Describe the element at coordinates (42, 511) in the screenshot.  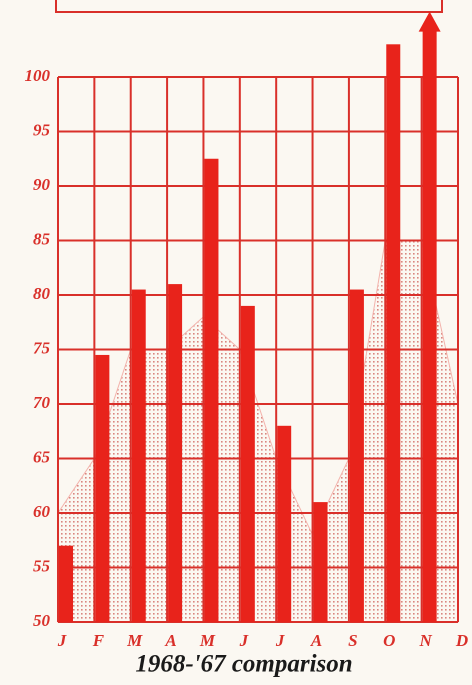
I see `y-tick-label: 60` at that location.